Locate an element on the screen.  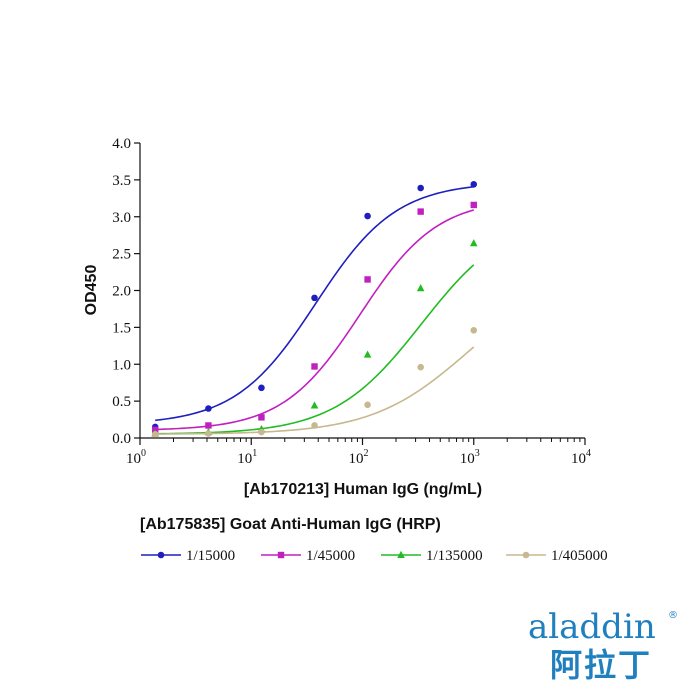
y-tick-label: 3.5 is located at coordinates (121, 181).